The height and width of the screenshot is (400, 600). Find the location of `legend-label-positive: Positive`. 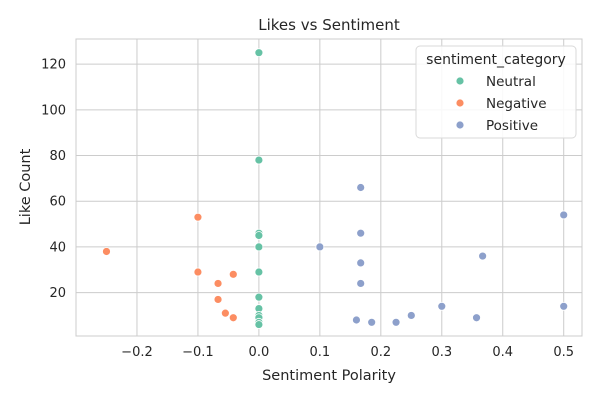

legend-label-positive: Positive is located at coordinates (512, 126).